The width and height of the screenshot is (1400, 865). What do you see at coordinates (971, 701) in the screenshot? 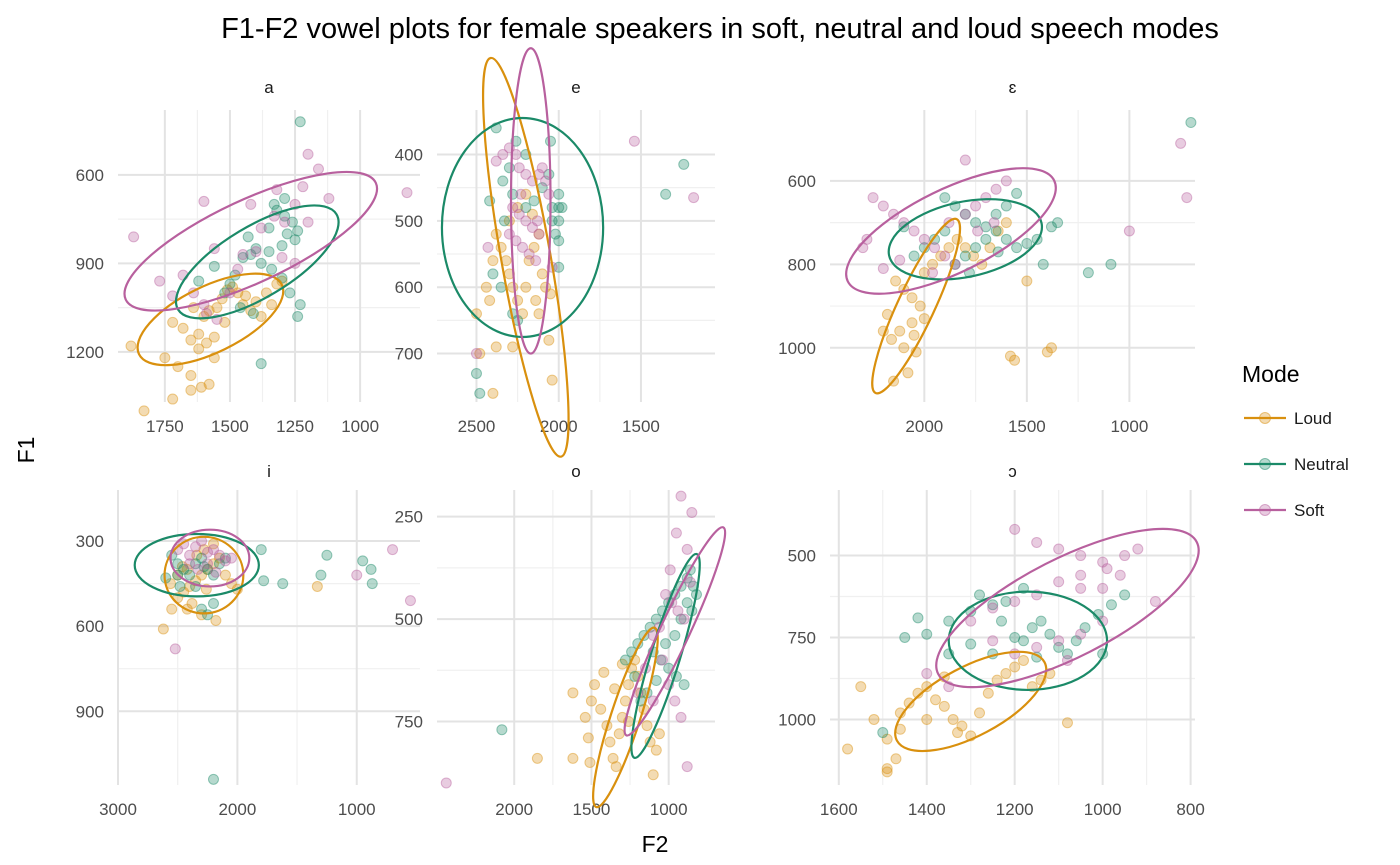
I see `ellipse-loud` at bounding box center [971, 701].